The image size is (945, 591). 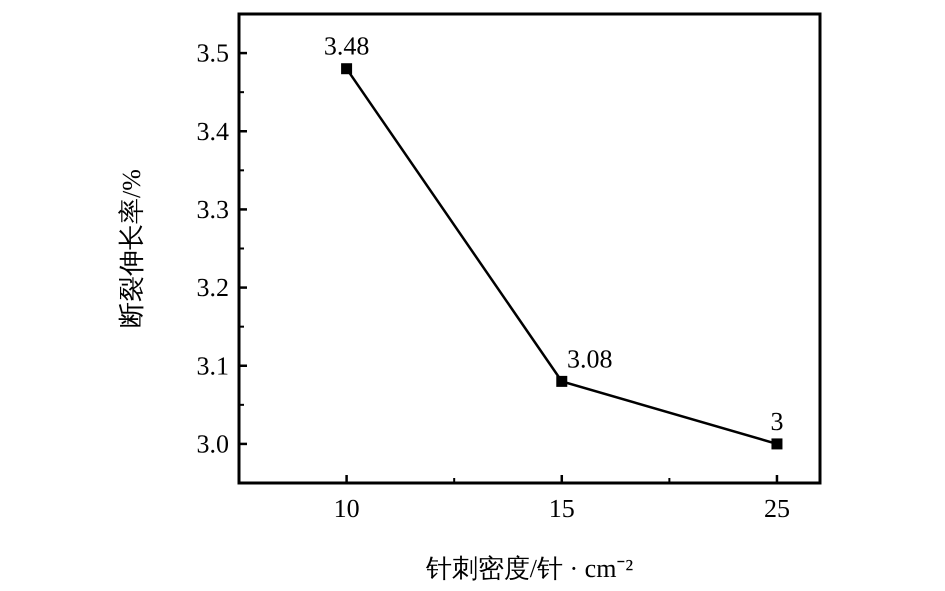 What do you see at coordinates (212, 131) in the screenshot?
I see `y-tick-label: 3.4` at bounding box center [212, 131].